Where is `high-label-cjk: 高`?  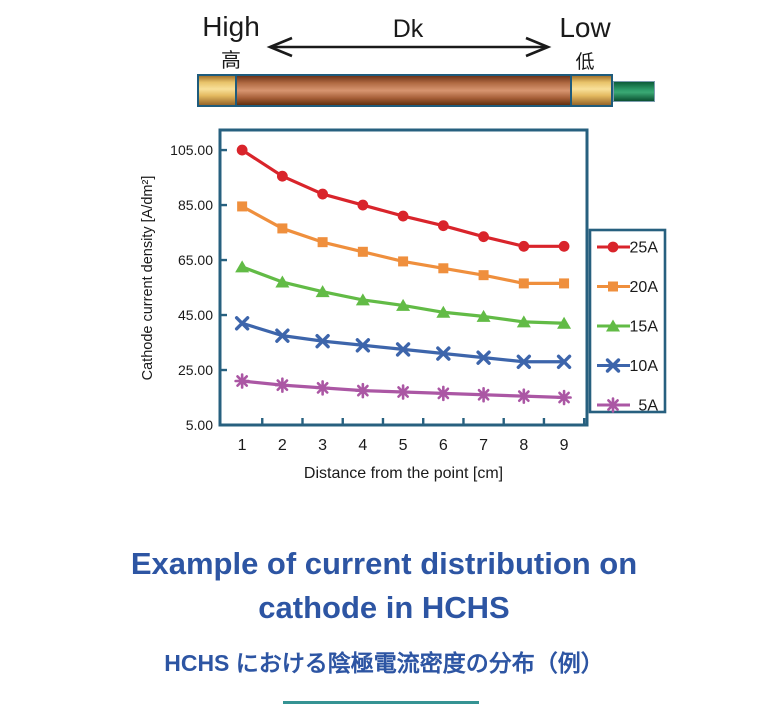 high-label-cjk: 高 is located at coordinates (231, 61).